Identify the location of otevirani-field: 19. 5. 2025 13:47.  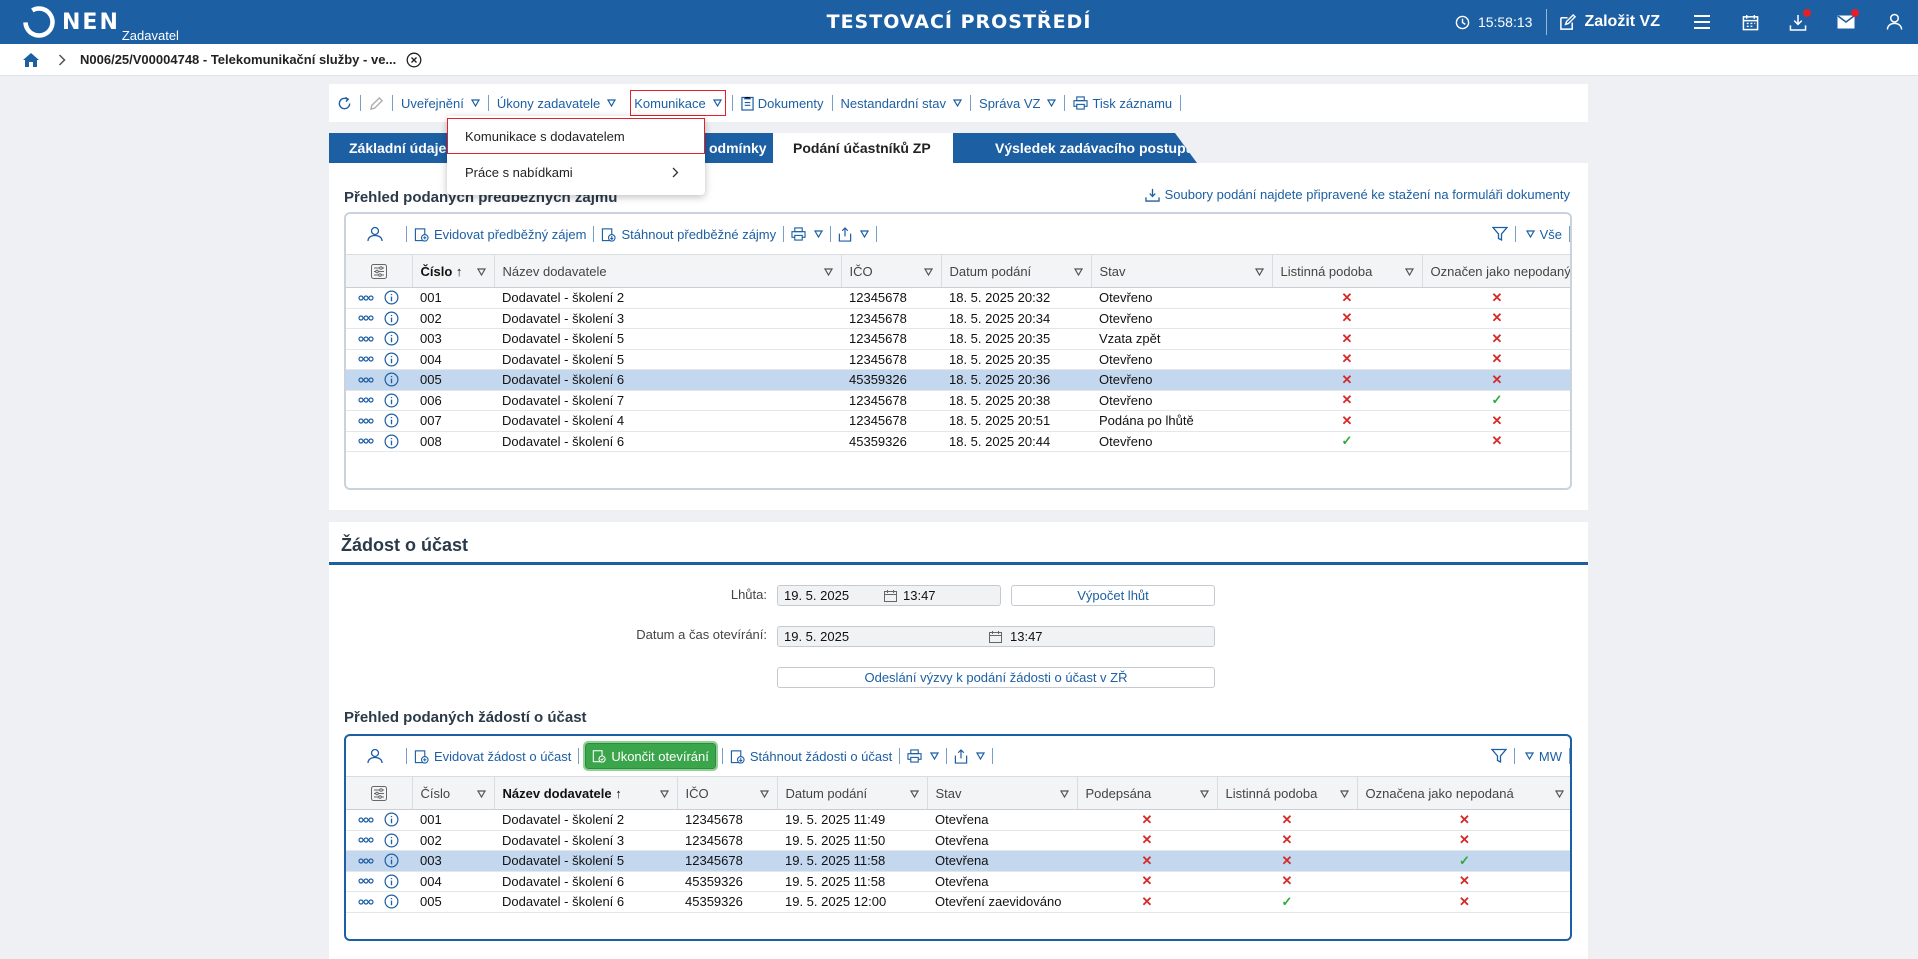
(996, 636).